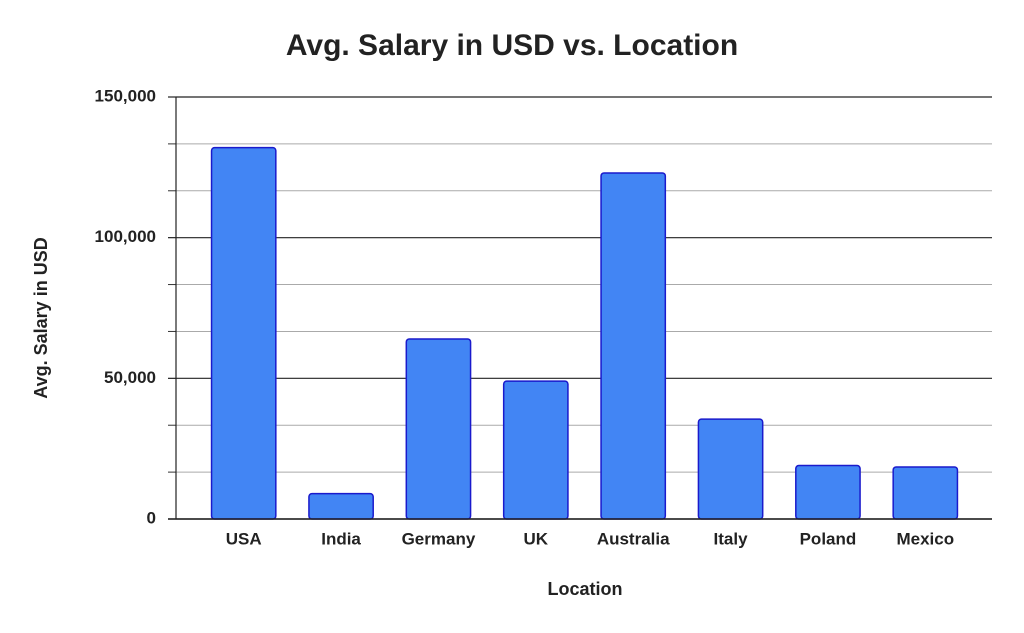 The height and width of the screenshot is (633, 1024). Describe the element at coordinates (244, 538) in the screenshot. I see `x-tick-label: USA` at that location.